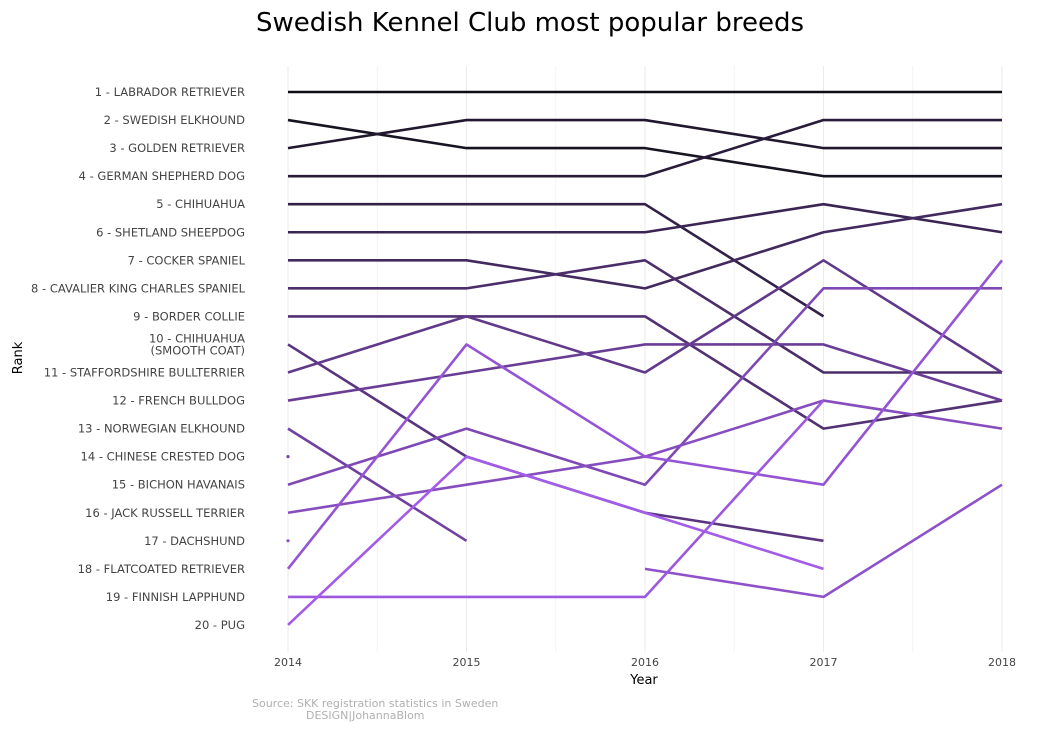 Image resolution: width=1045 pixels, height=733 pixels. I want to click on x-tick-label: 2015, so click(467, 662).